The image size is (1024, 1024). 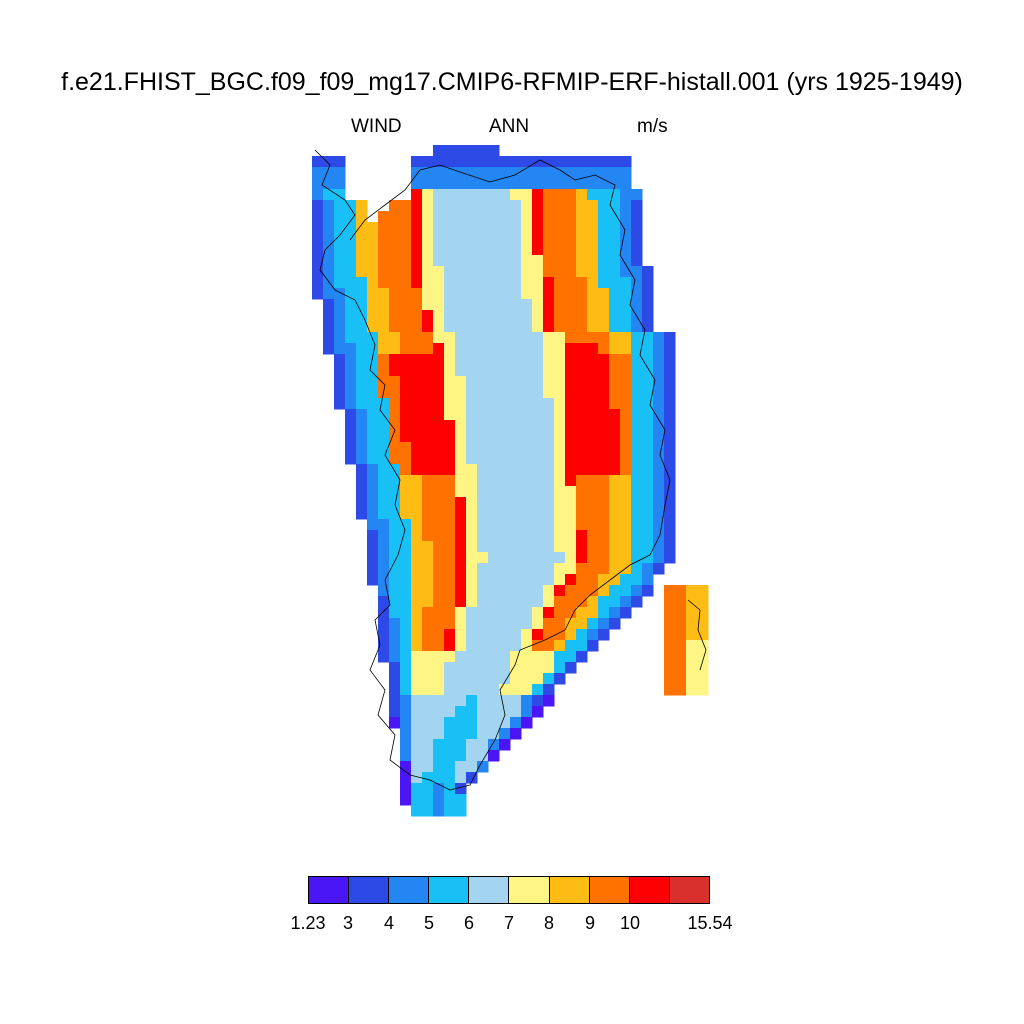 I want to click on colorbar-label: 1.23, so click(x=308, y=923).